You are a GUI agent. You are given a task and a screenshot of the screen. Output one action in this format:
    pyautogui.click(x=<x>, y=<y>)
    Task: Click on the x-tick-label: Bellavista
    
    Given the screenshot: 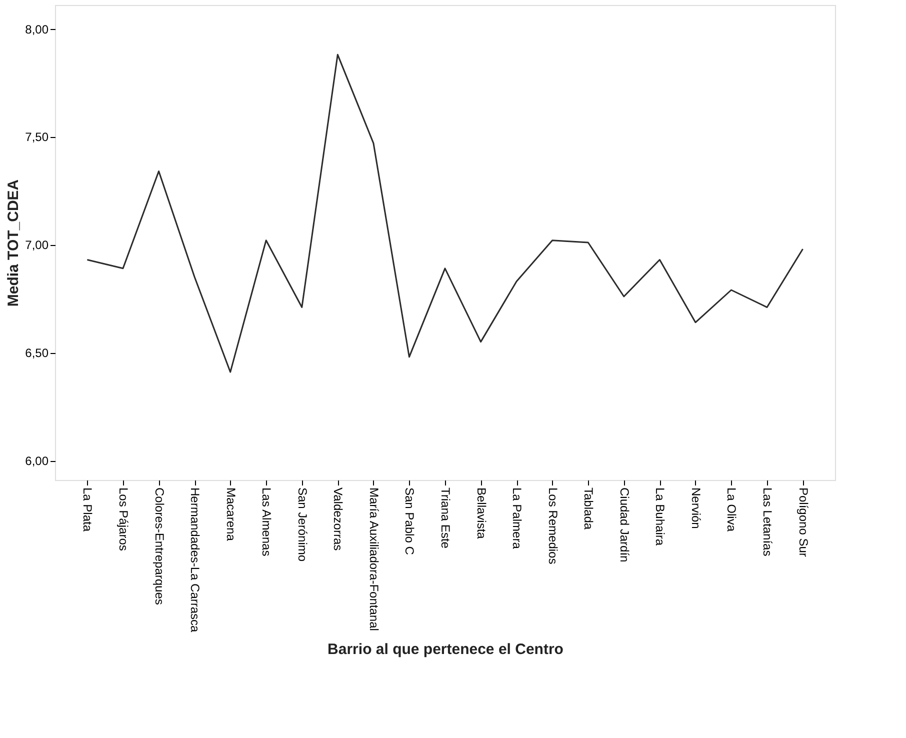 What is the action you would take?
    pyautogui.click(x=481, y=514)
    